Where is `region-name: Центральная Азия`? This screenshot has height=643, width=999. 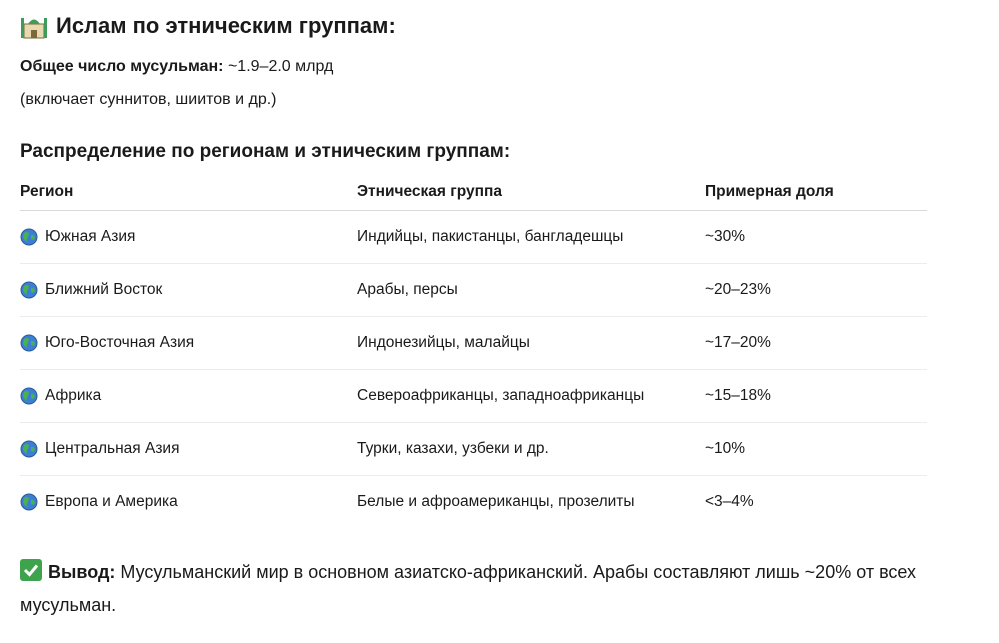
region-name: Центральная Азия is located at coordinates (112, 448).